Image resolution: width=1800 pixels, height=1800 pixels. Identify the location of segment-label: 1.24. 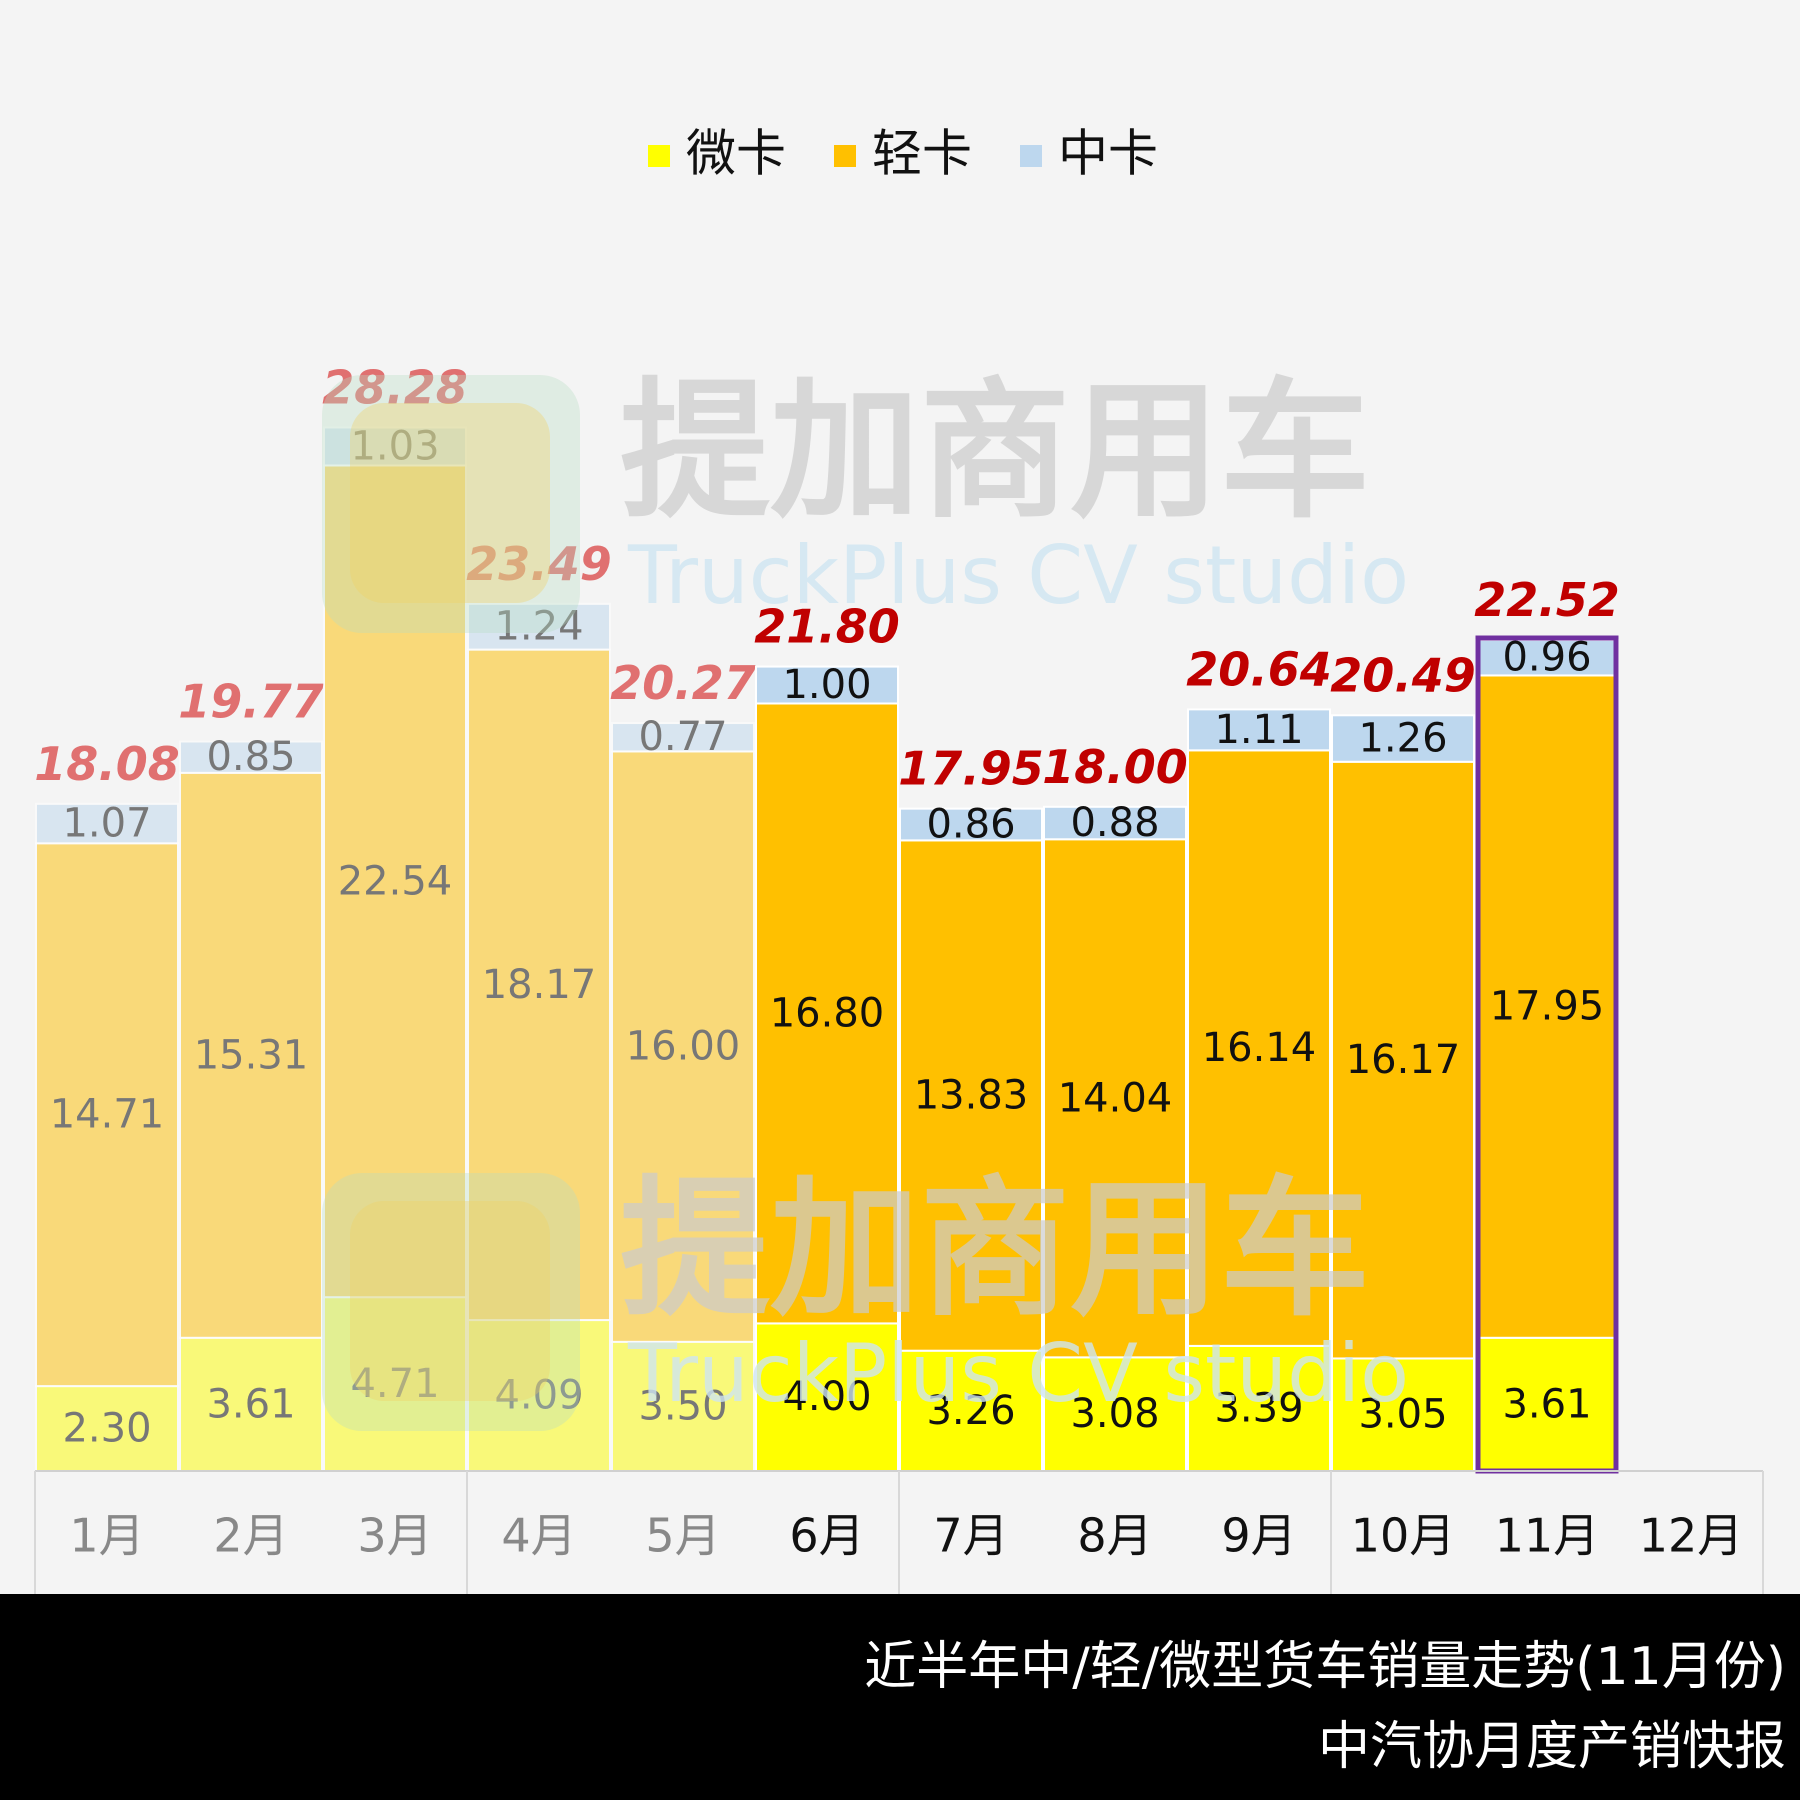
(538, 627).